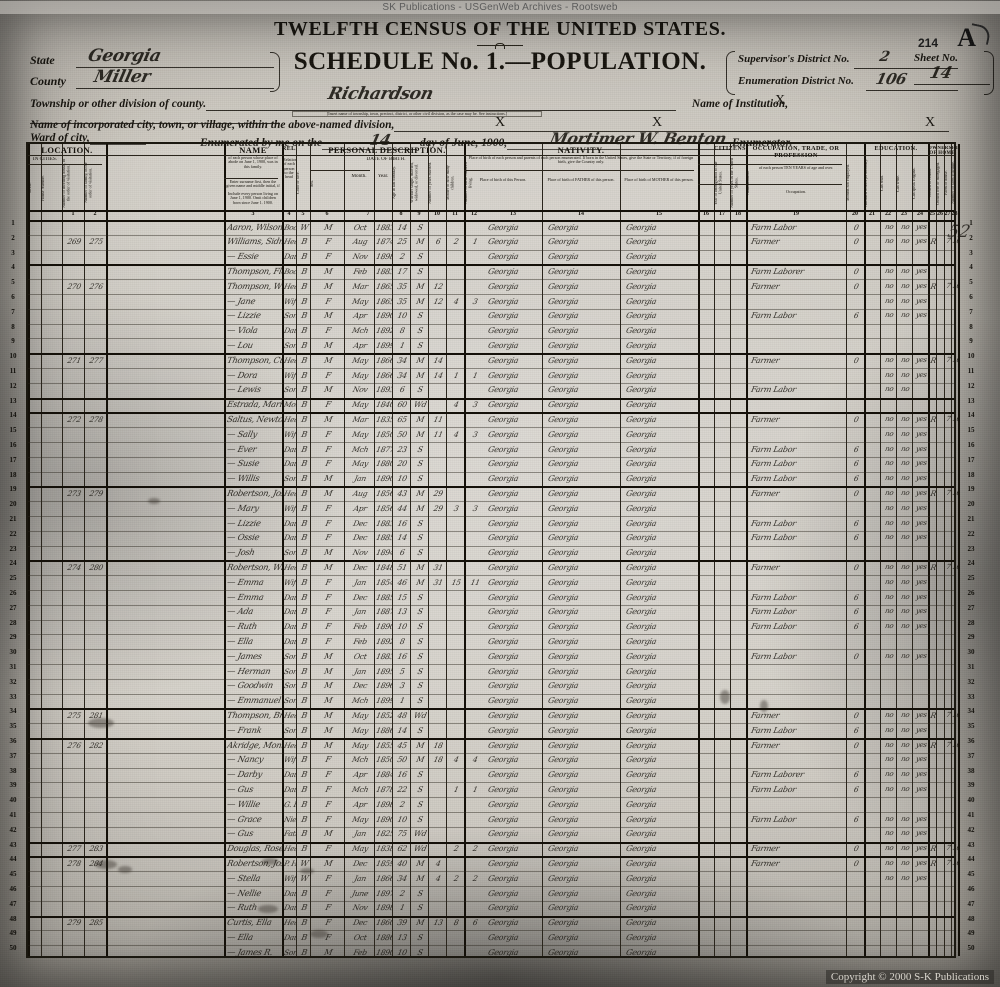  Describe the element at coordinates (500, 122) in the screenshot. I see `incorporated-value-1: X` at that location.